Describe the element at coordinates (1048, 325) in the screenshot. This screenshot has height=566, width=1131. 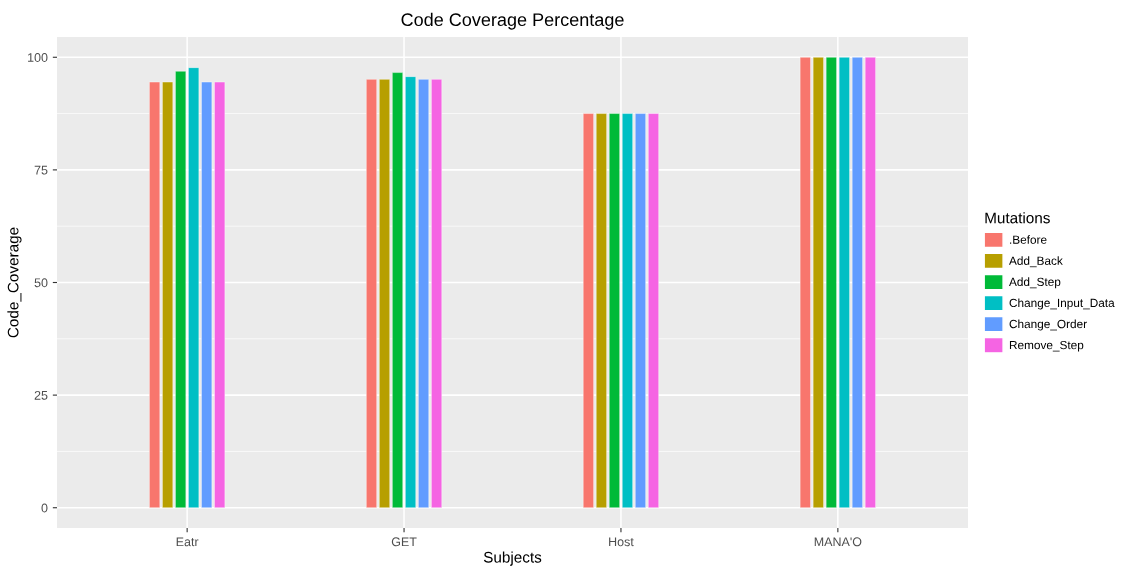
I see `legend-label: Change_Order` at that location.